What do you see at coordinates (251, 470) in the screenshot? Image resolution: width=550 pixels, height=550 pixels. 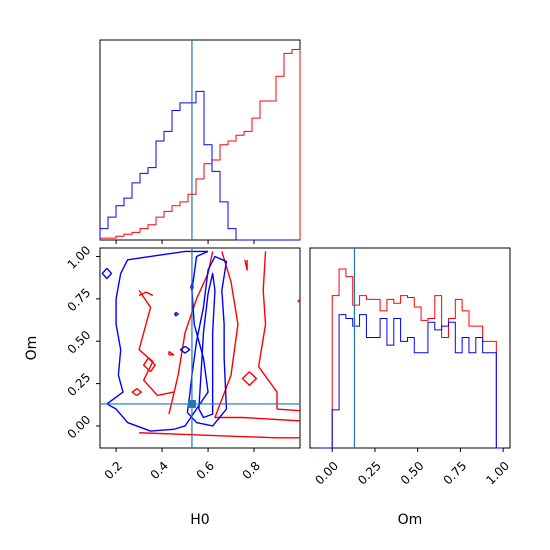 I see `contour-x-tick-label: 0.8` at bounding box center [251, 470].